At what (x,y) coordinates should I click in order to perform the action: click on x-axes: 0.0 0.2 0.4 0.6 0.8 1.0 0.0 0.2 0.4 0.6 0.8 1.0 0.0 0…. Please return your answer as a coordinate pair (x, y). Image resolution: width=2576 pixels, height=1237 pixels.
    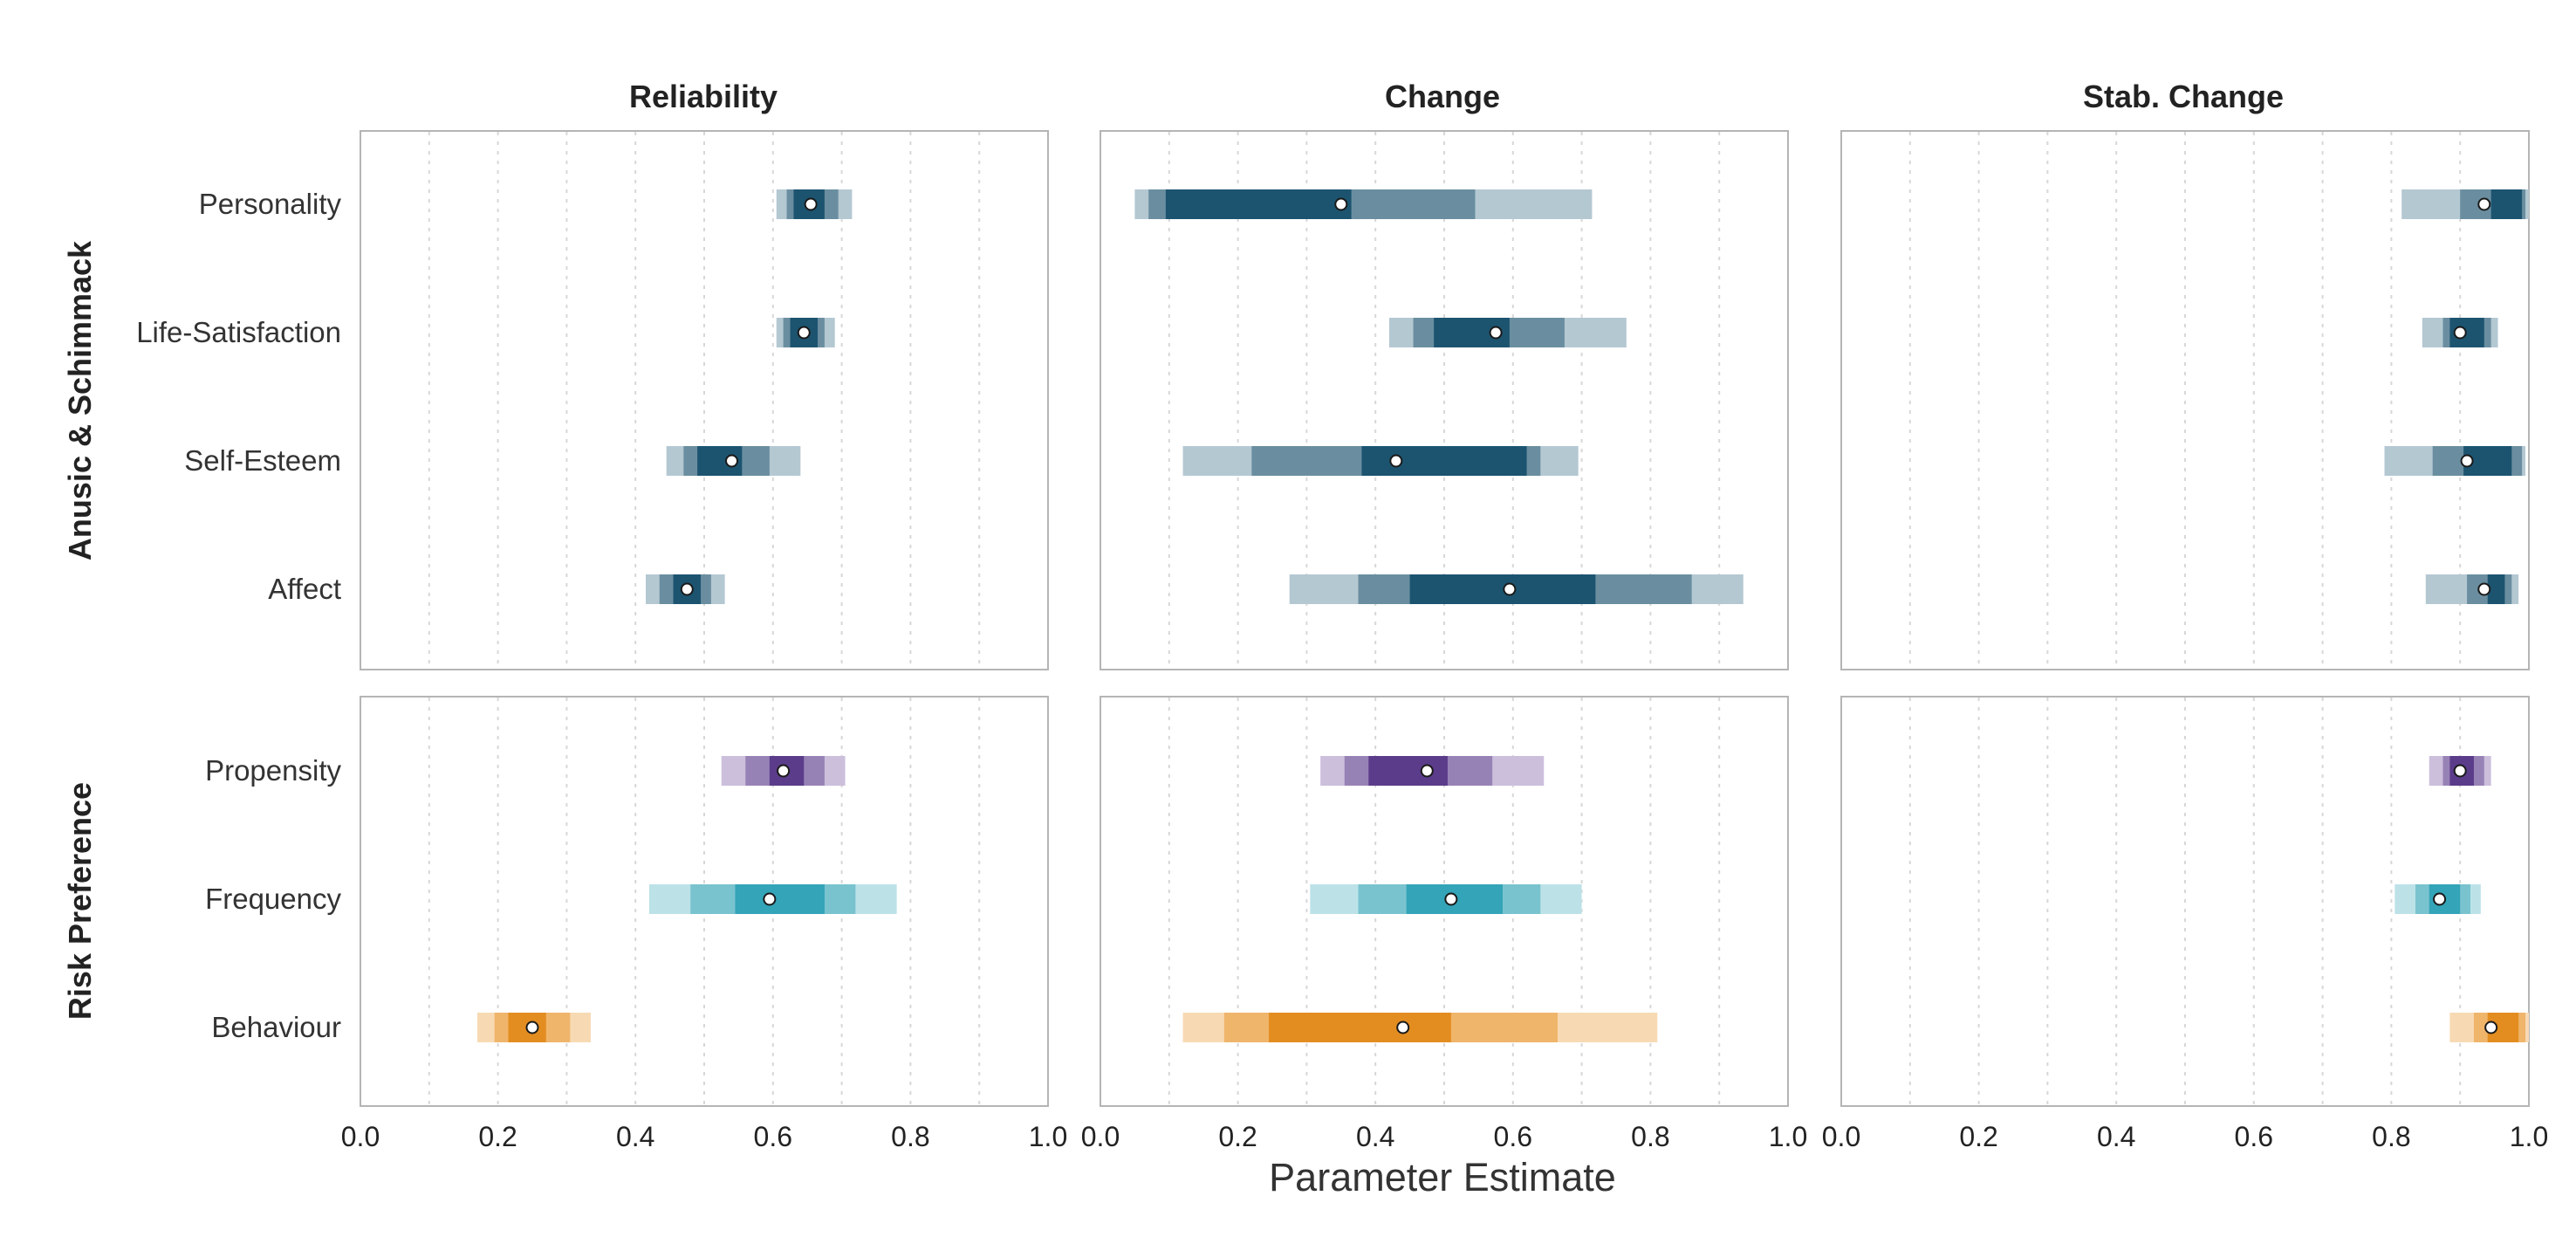
    Looking at the image, I should click on (1444, 1136).